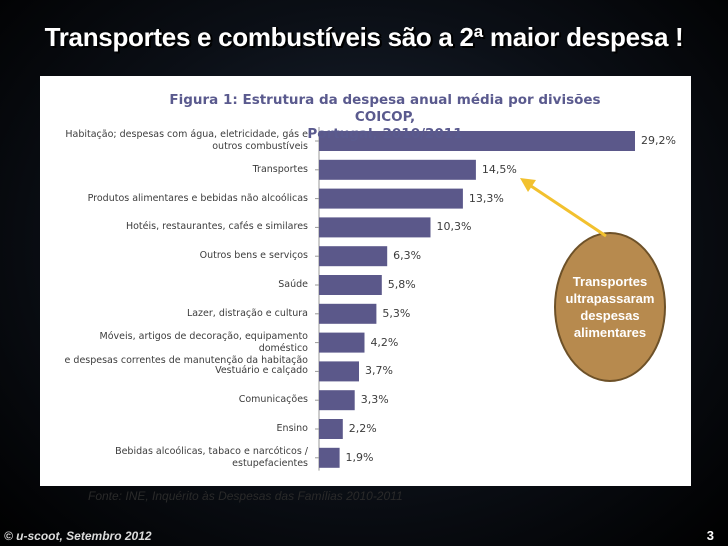 The height and width of the screenshot is (546, 728). Describe the element at coordinates (374, 400) in the screenshot. I see `value-label-9: 3,3%` at that location.